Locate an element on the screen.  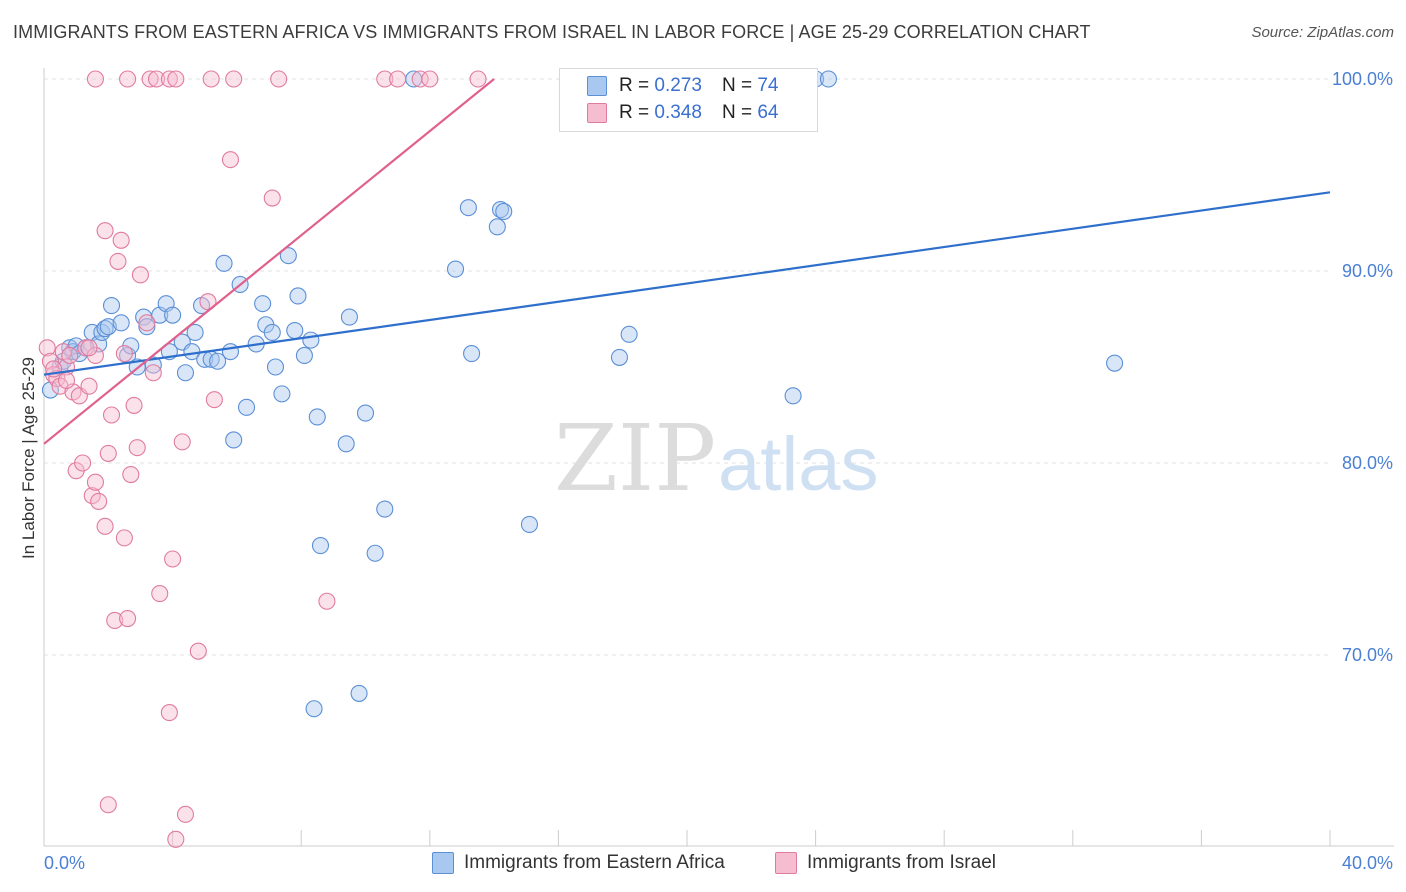
bottom-legend-swatch-pink is located at coordinates (786, 863).